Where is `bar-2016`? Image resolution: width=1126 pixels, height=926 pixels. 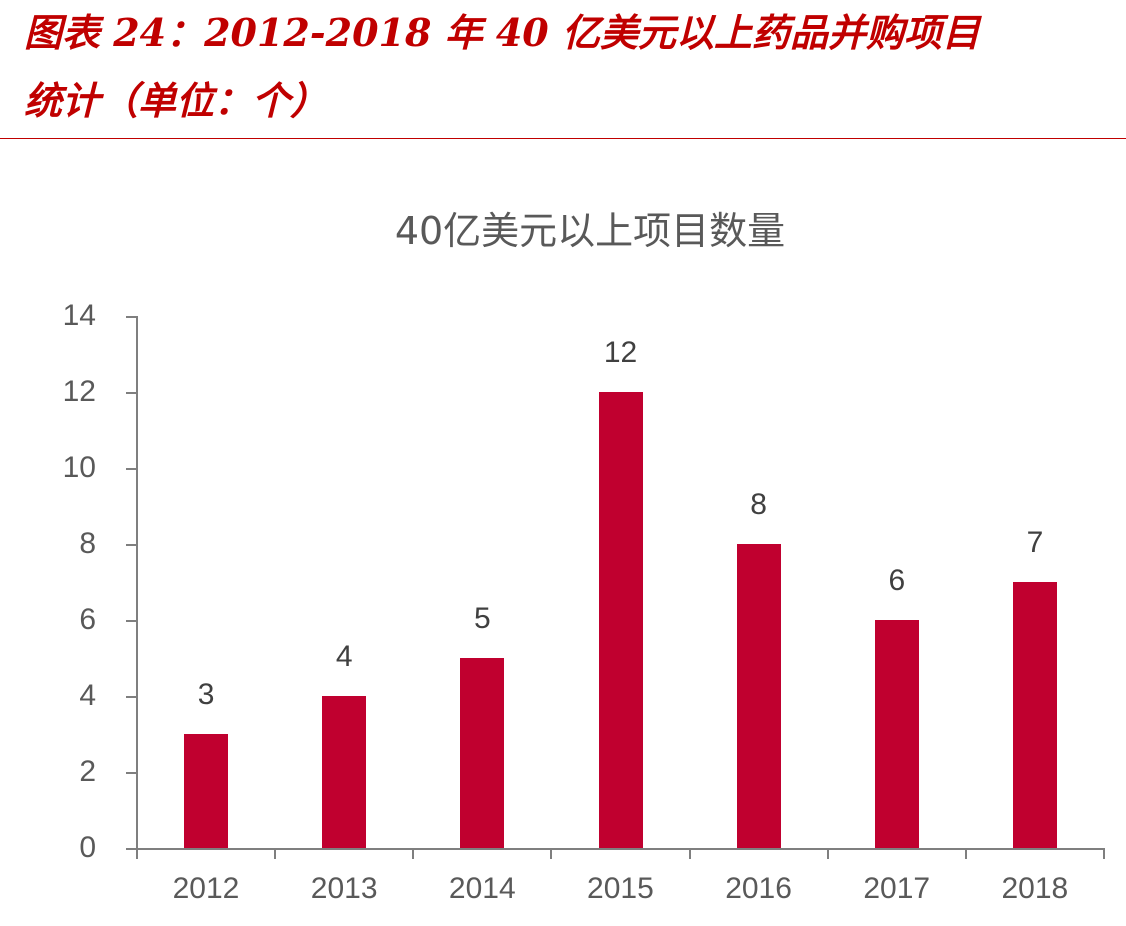
bar-2016 is located at coordinates (758, 696).